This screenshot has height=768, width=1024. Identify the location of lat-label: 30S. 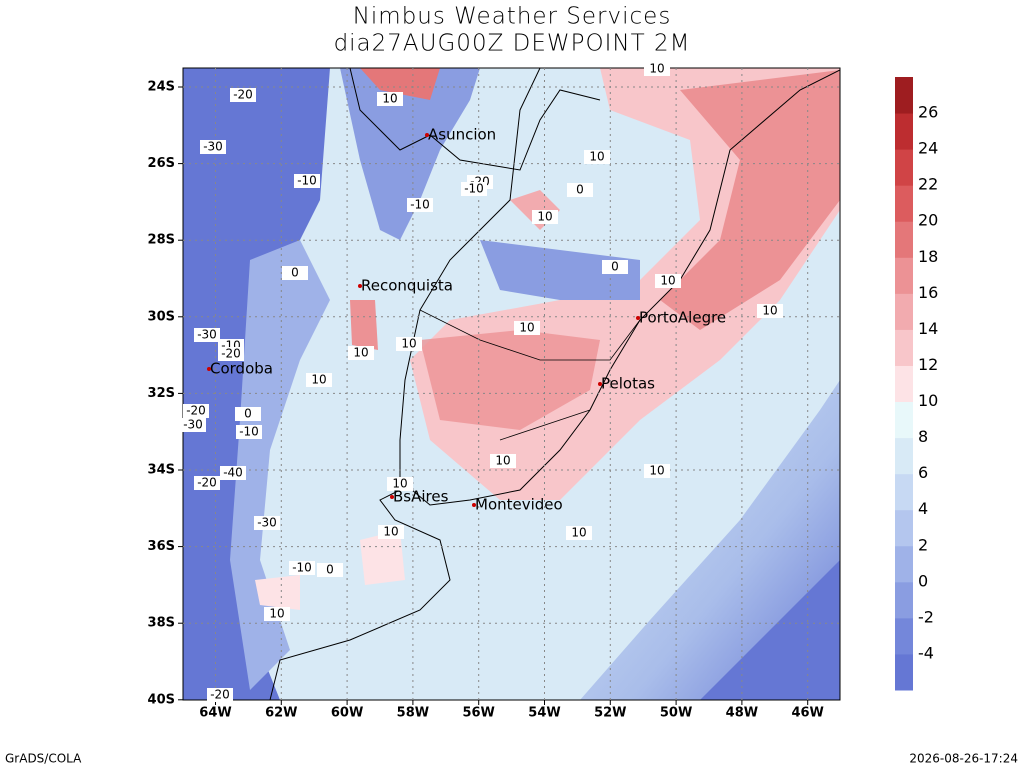
(161, 316).